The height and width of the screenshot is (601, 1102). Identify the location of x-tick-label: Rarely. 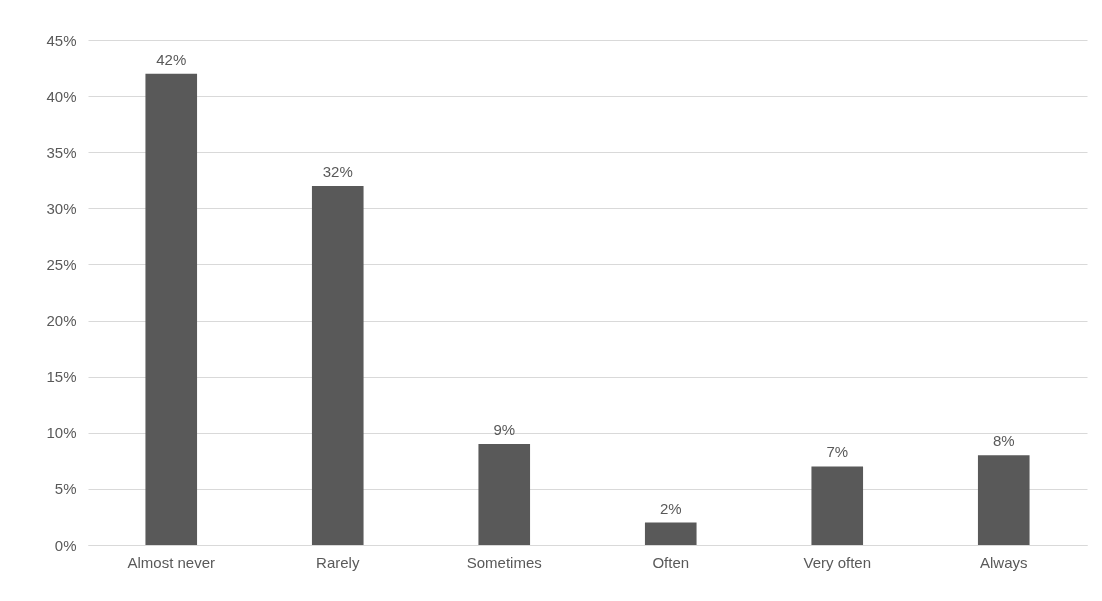
(338, 562).